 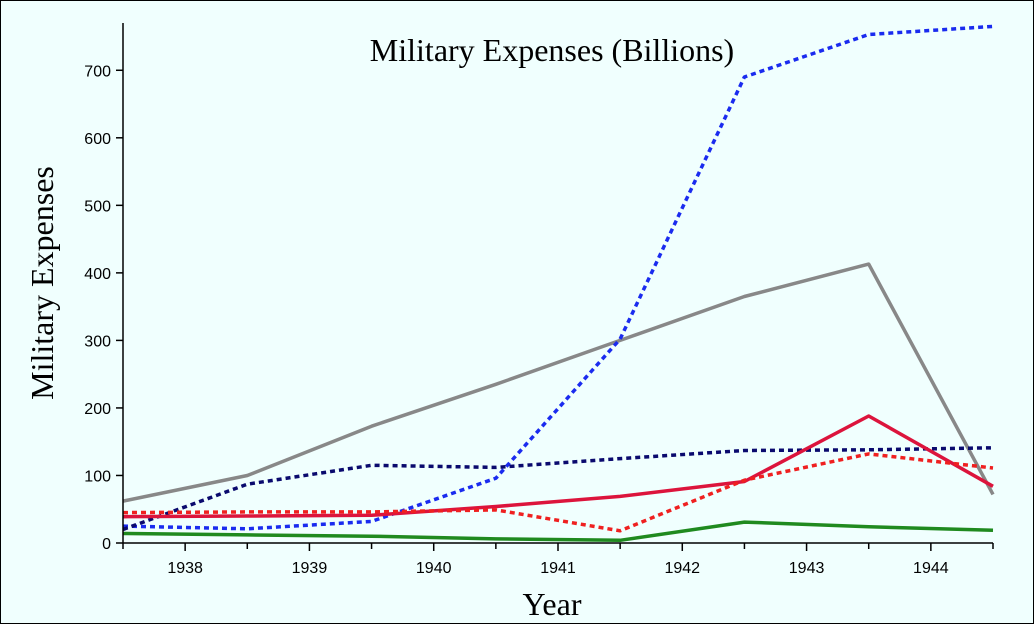 What do you see at coordinates (558, 568) in the screenshot?
I see `x-tick-label: 1941` at bounding box center [558, 568].